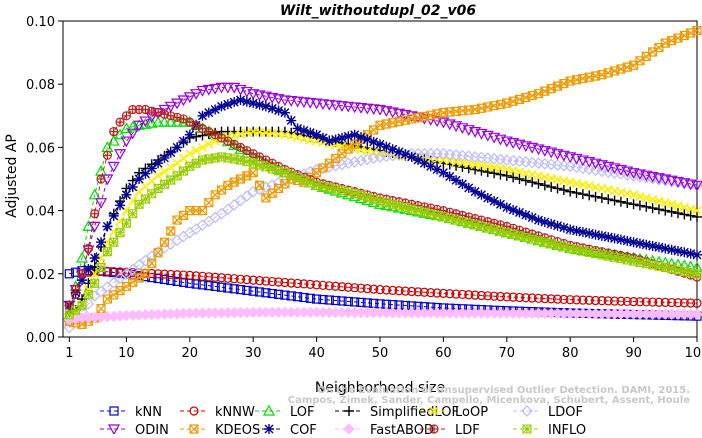 This screenshot has width=702, height=438. I want to click on x-tick-label: 10, so click(126, 353).